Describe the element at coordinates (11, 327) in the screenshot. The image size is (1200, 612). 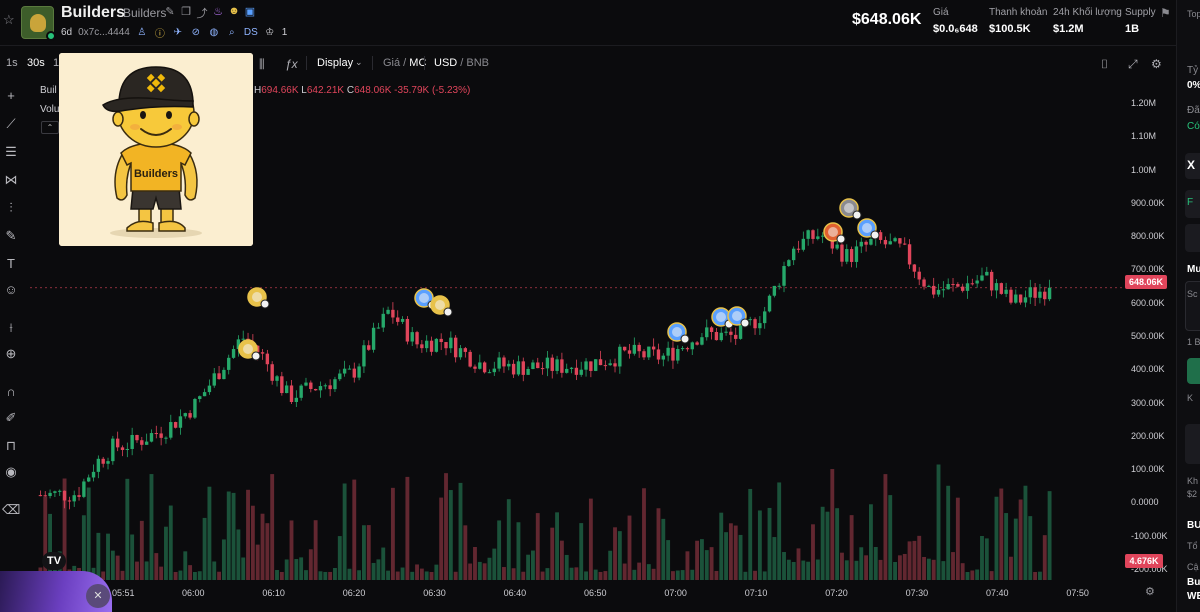
I see `ruler-icon: ⟊` at that location.